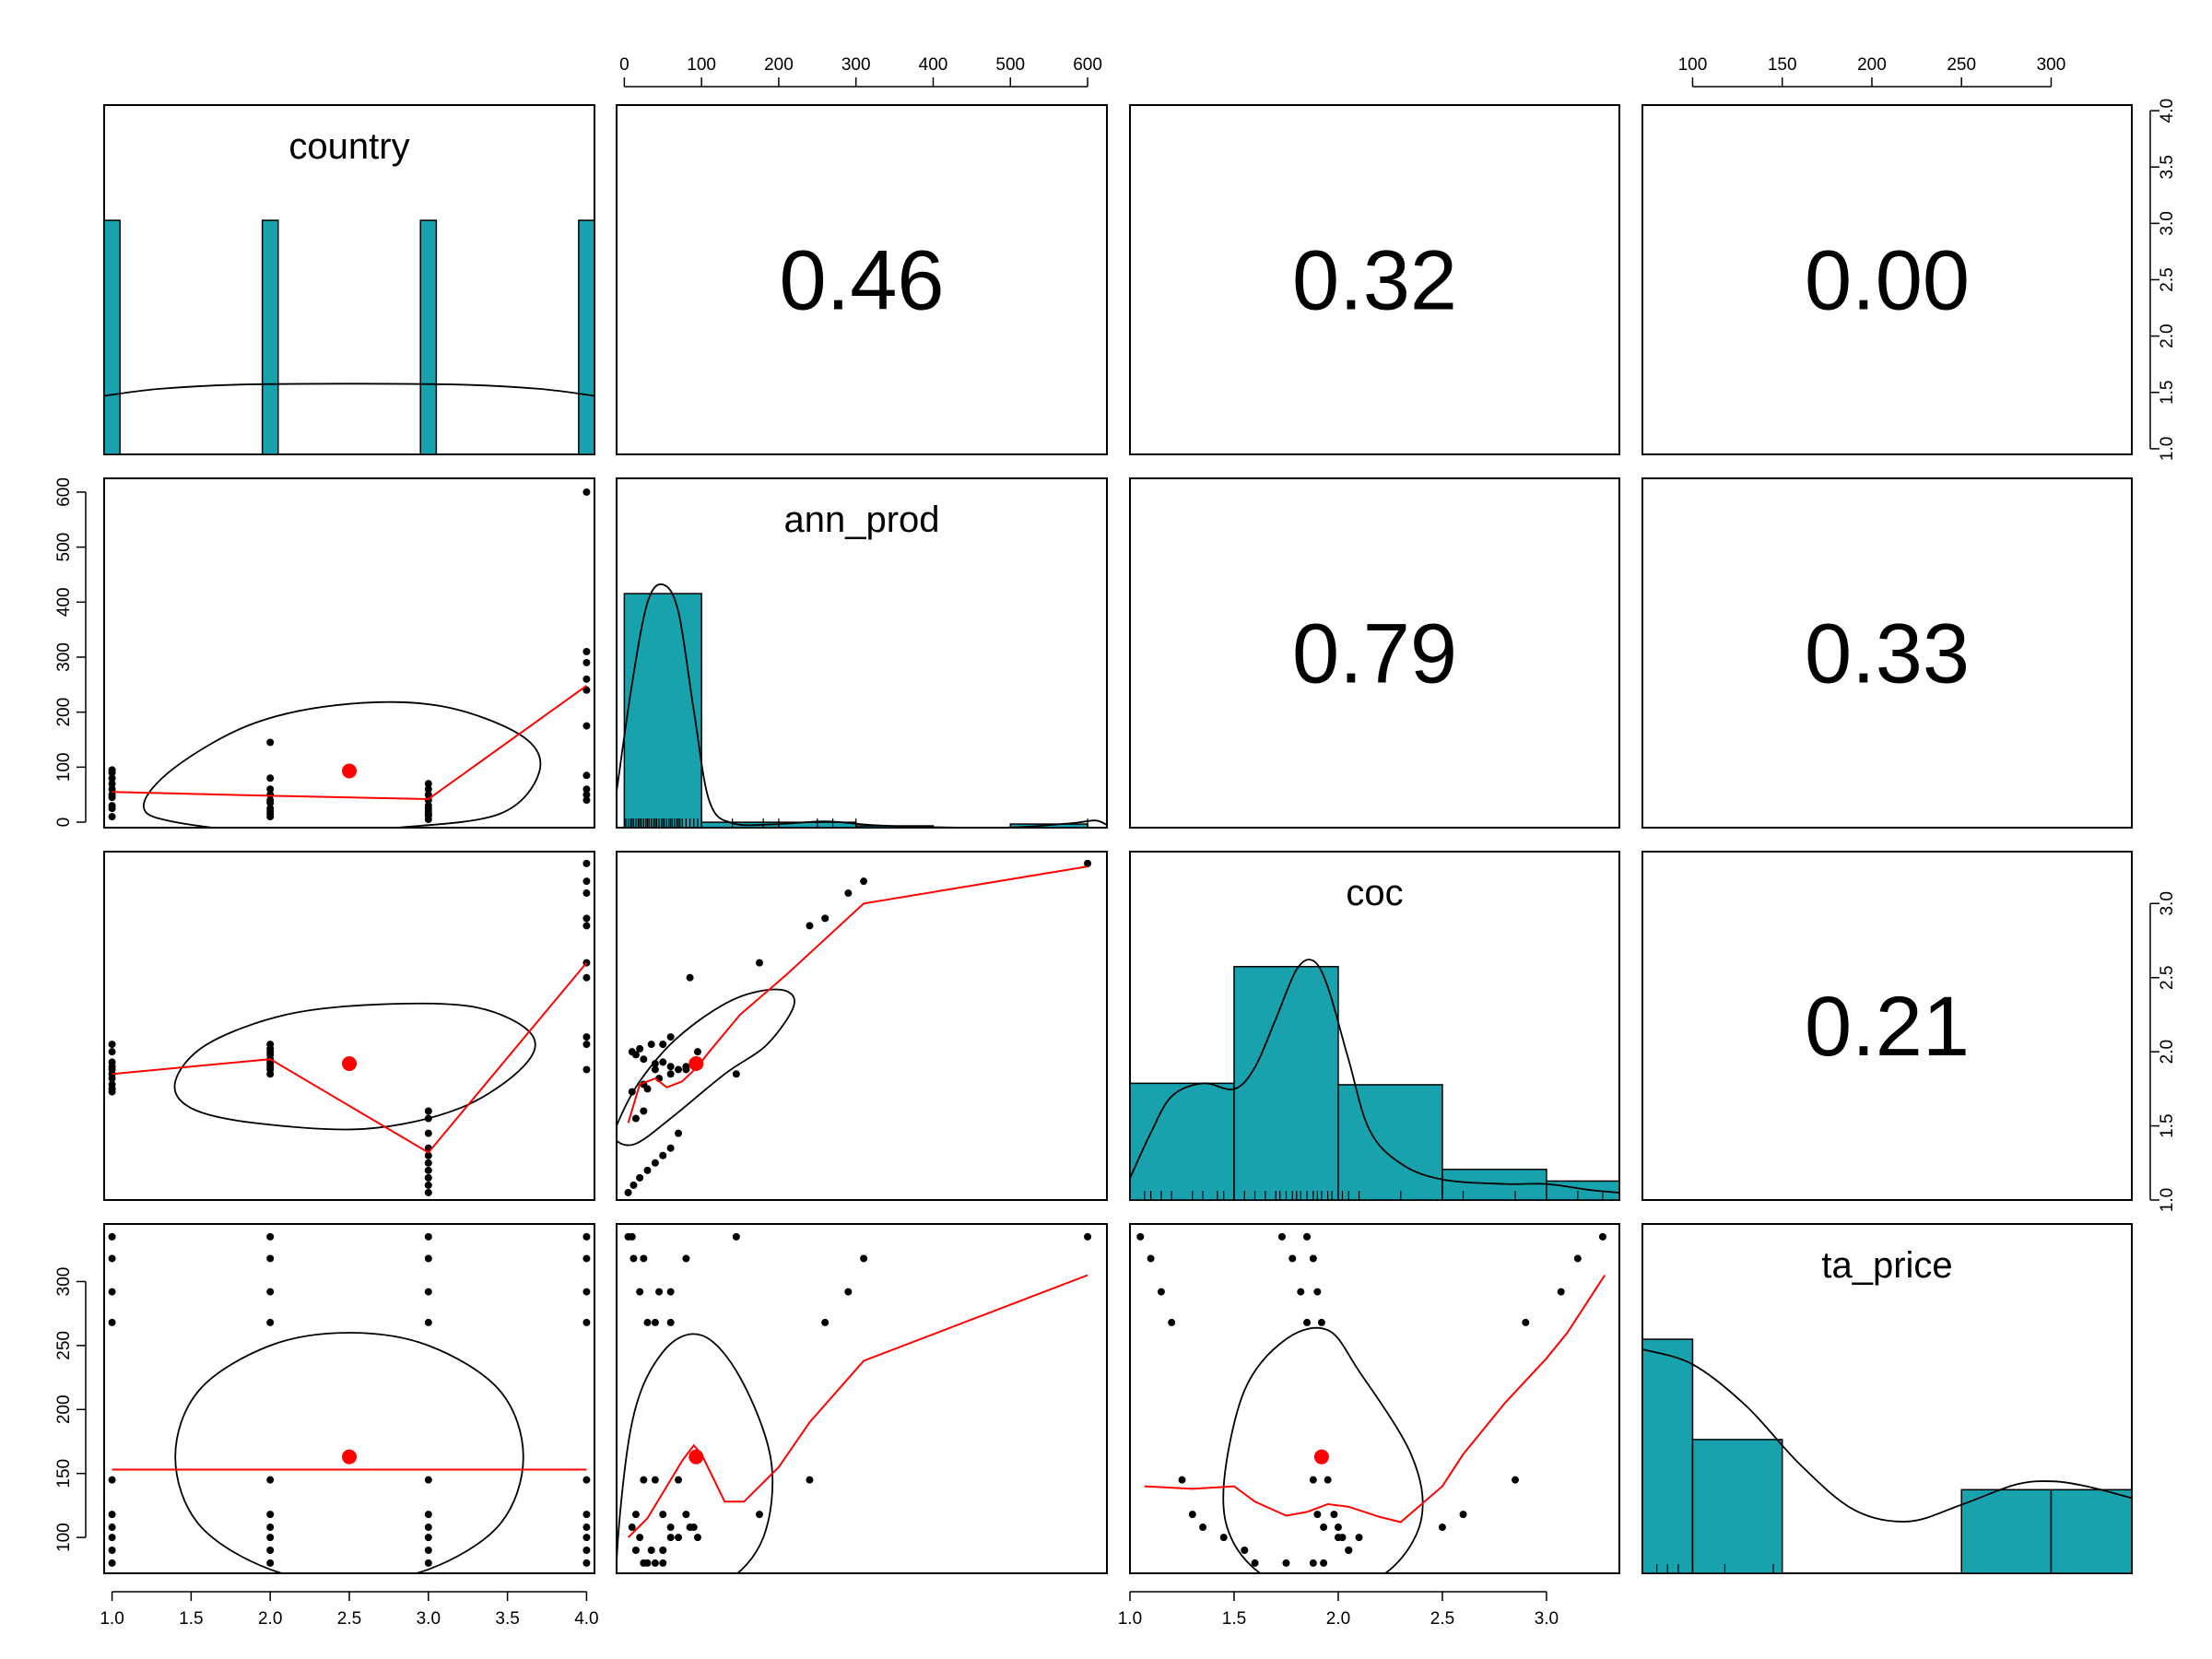 The image size is (2212, 1659). What do you see at coordinates (2167, 223) in the screenshot?
I see `right-tick-label-country-4: 3.0` at bounding box center [2167, 223].